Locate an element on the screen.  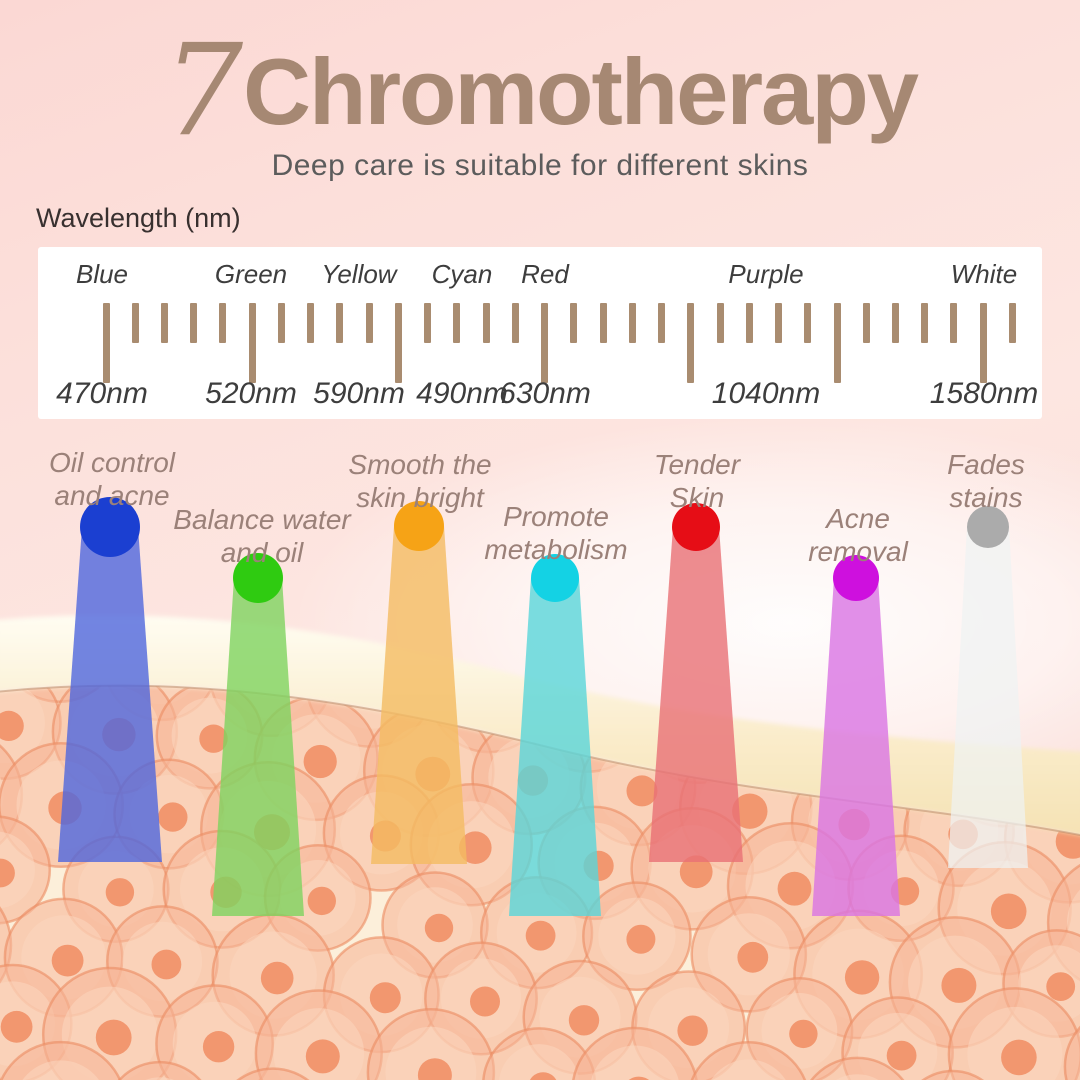
ruler-wavelength-label-purple: 1040nm is located at coordinates (766, 393).